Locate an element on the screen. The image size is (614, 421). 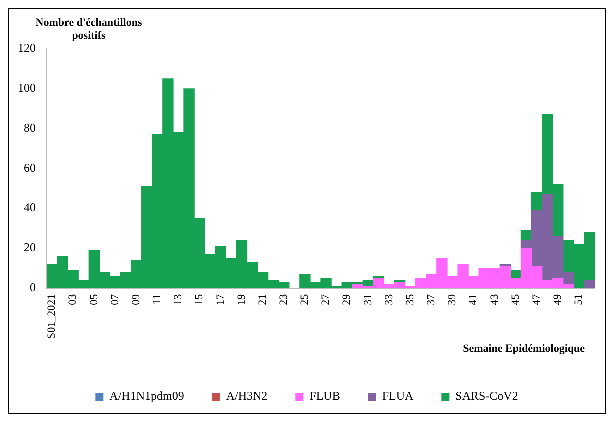
x-tick-label: 23 is located at coordinates (284, 300).